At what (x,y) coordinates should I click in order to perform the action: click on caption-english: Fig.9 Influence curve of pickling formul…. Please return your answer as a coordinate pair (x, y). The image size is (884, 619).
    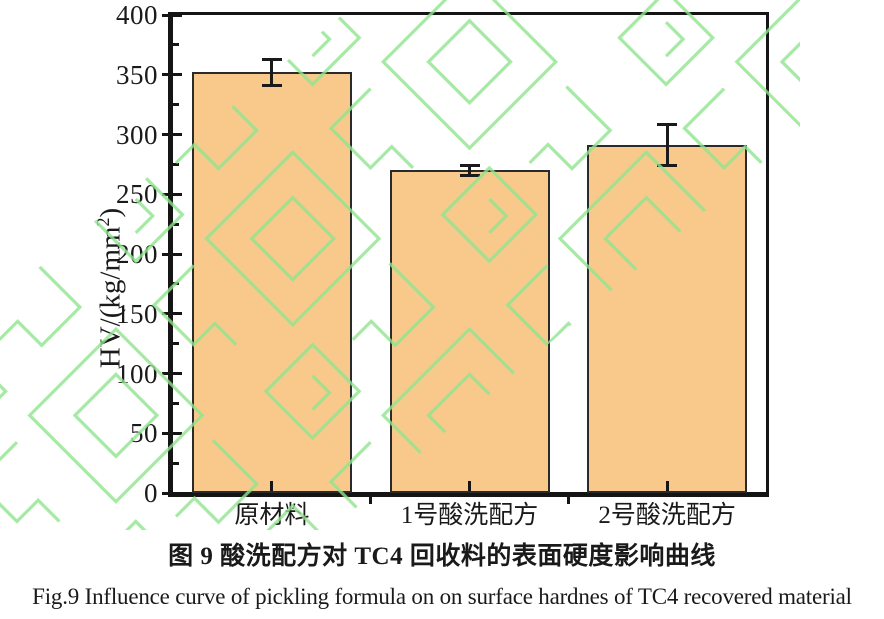
    Looking at the image, I should click on (442, 596).